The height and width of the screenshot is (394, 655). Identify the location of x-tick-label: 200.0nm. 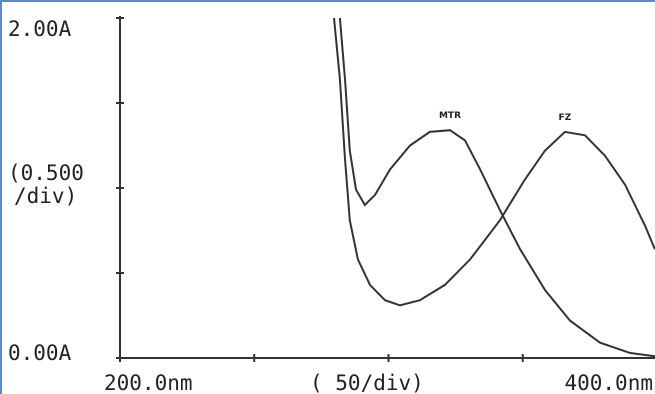
(148, 382).